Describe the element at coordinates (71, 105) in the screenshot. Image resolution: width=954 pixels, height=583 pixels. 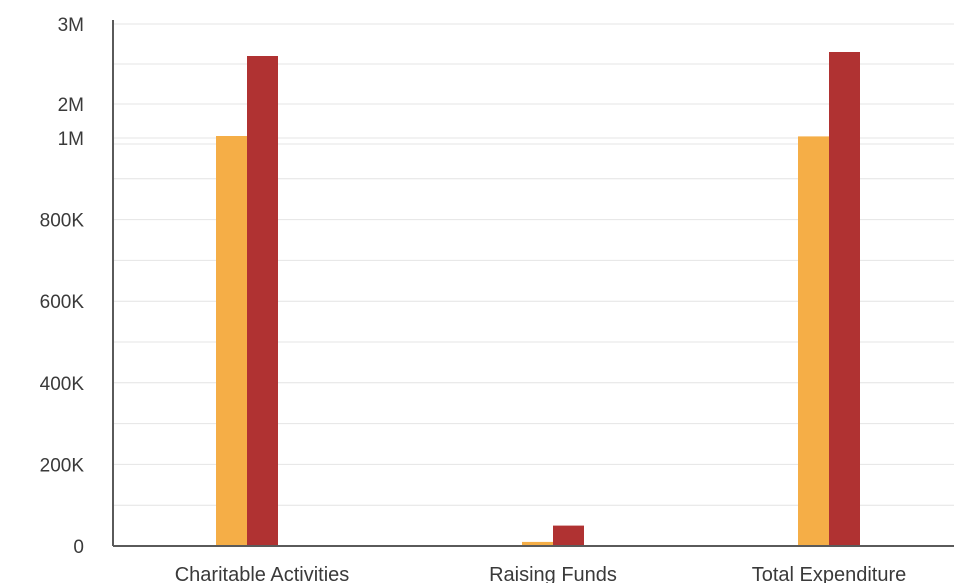
I see `y-tick-label: 2M` at that location.